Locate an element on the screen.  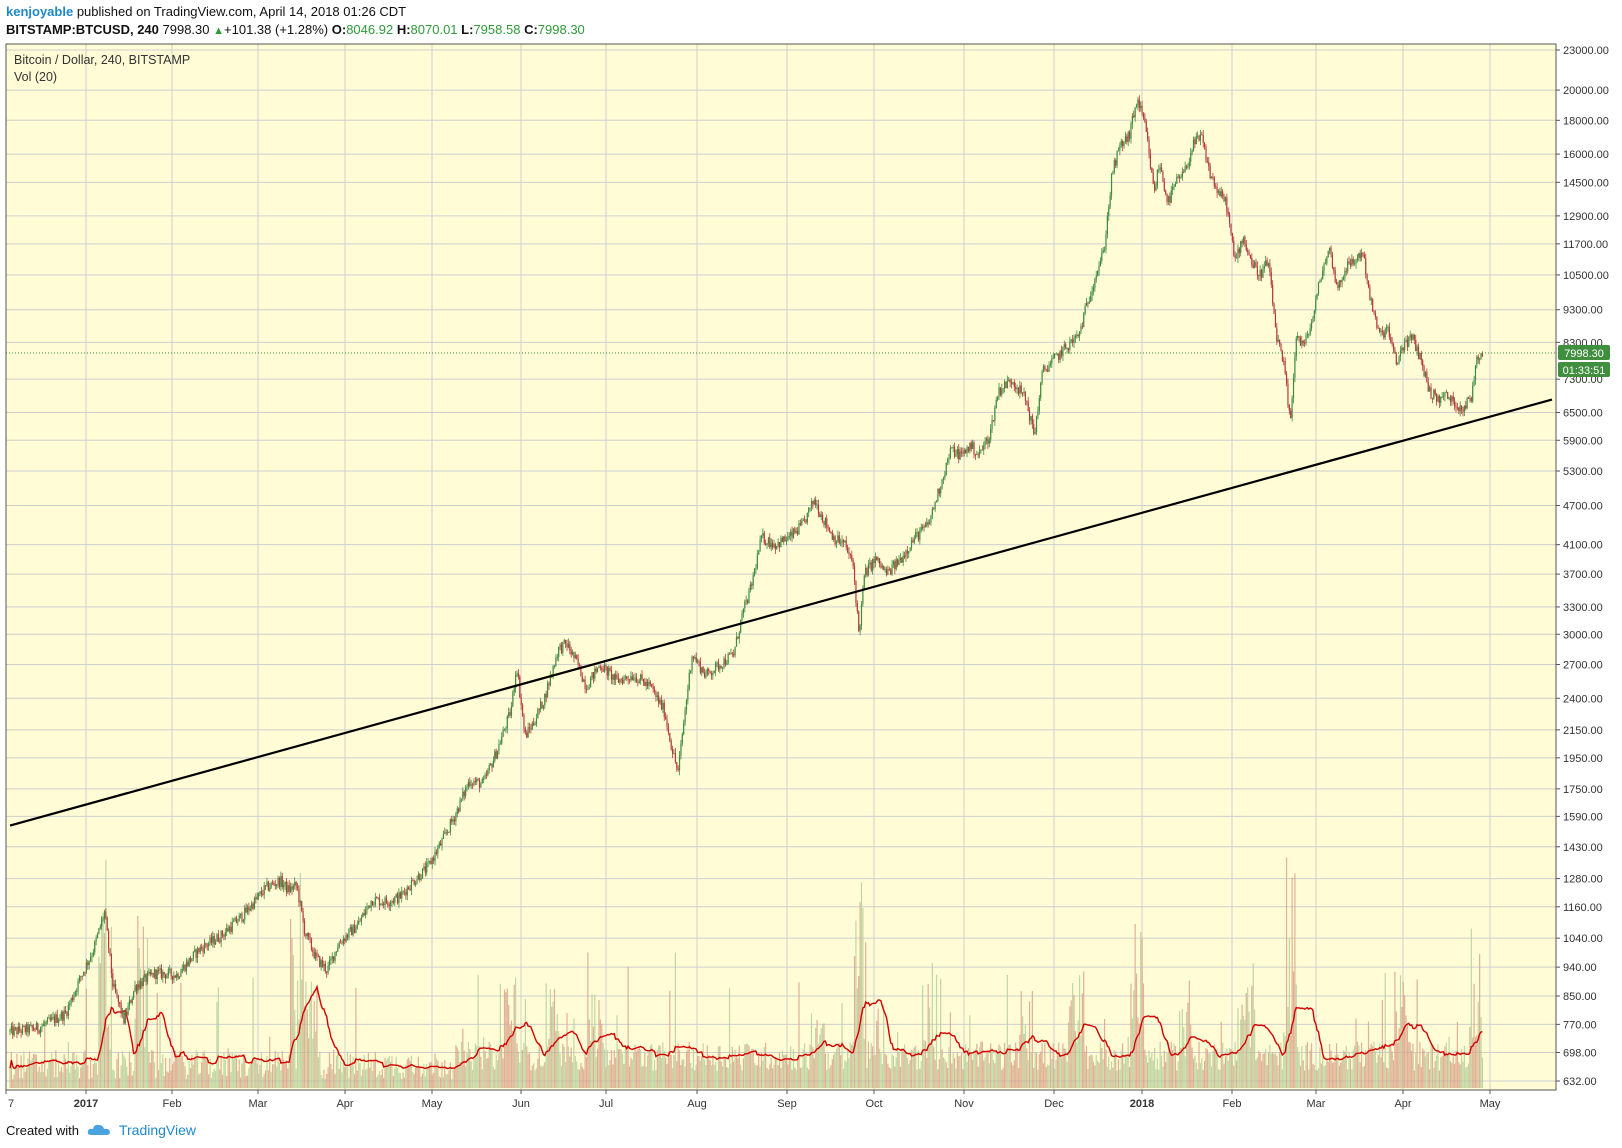
tradingview-brand-link: TradingView is located at coordinates (157, 1130).